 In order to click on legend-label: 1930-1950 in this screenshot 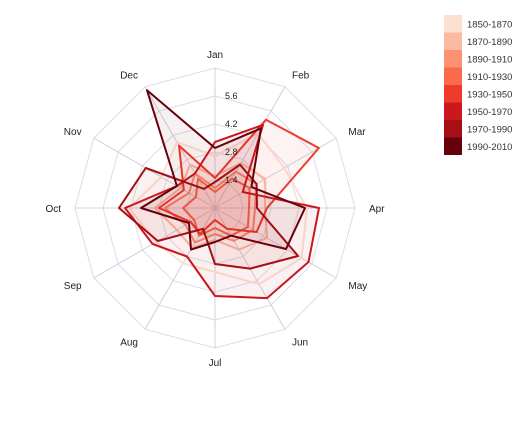, I will do `click(489, 94)`.